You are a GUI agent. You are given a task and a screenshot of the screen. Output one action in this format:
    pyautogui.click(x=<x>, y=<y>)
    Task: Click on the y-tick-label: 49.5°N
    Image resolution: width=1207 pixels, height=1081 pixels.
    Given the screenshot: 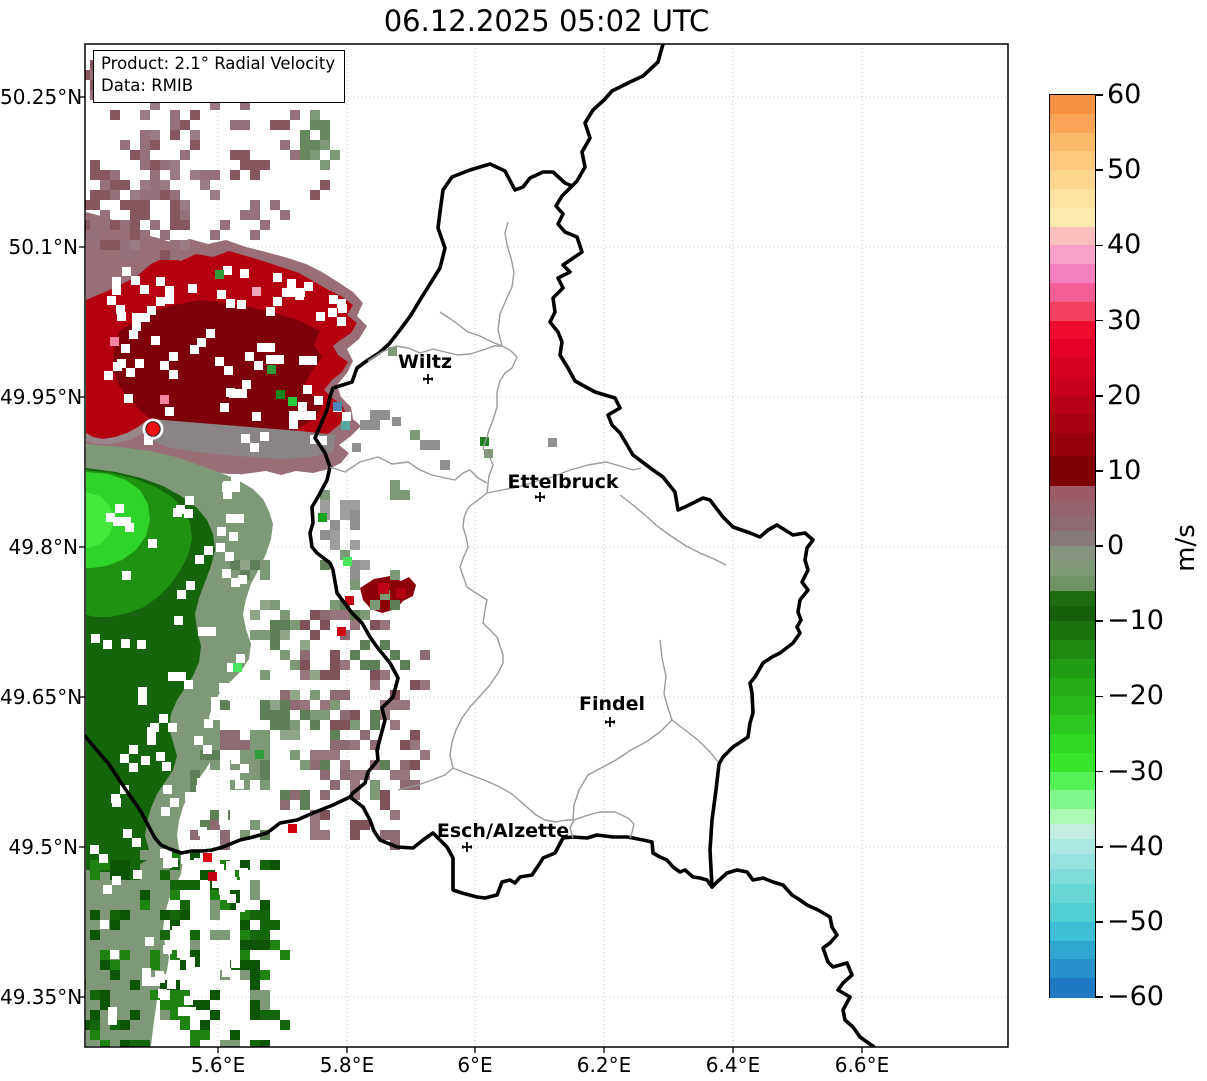 What is the action you would take?
    pyautogui.click(x=43, y=847)
    